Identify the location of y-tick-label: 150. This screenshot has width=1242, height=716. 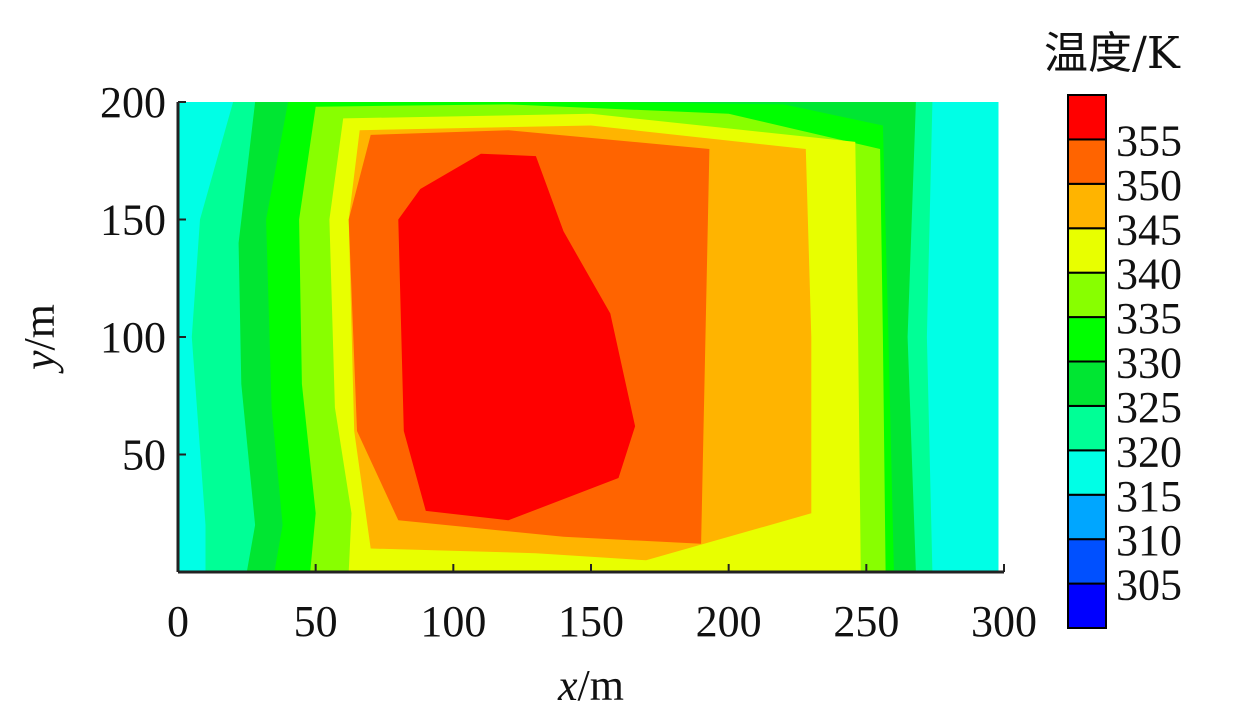
(133, 220).